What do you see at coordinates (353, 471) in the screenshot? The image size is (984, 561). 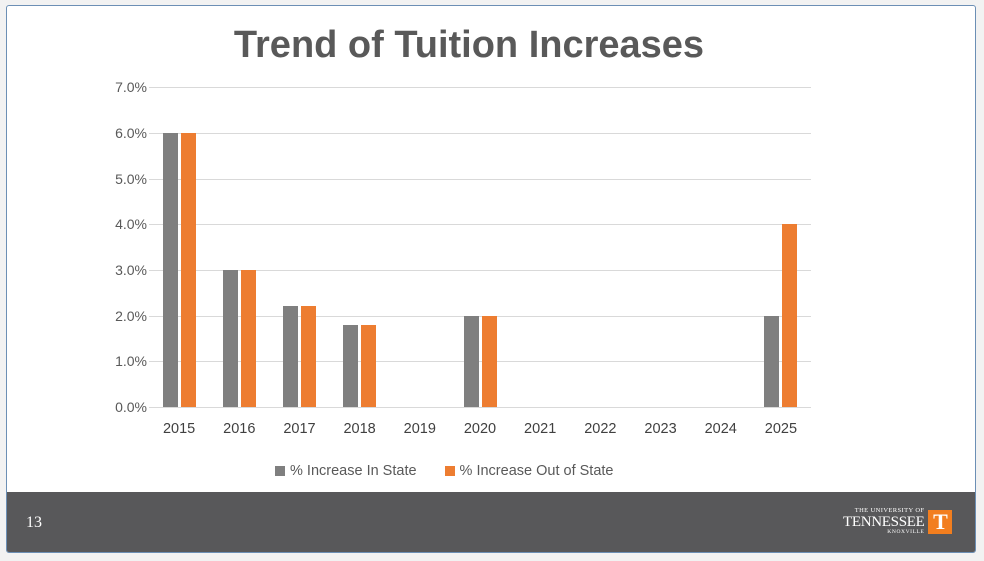 I see `legend-label: % Increase In State` at bounding box center [353, 471].